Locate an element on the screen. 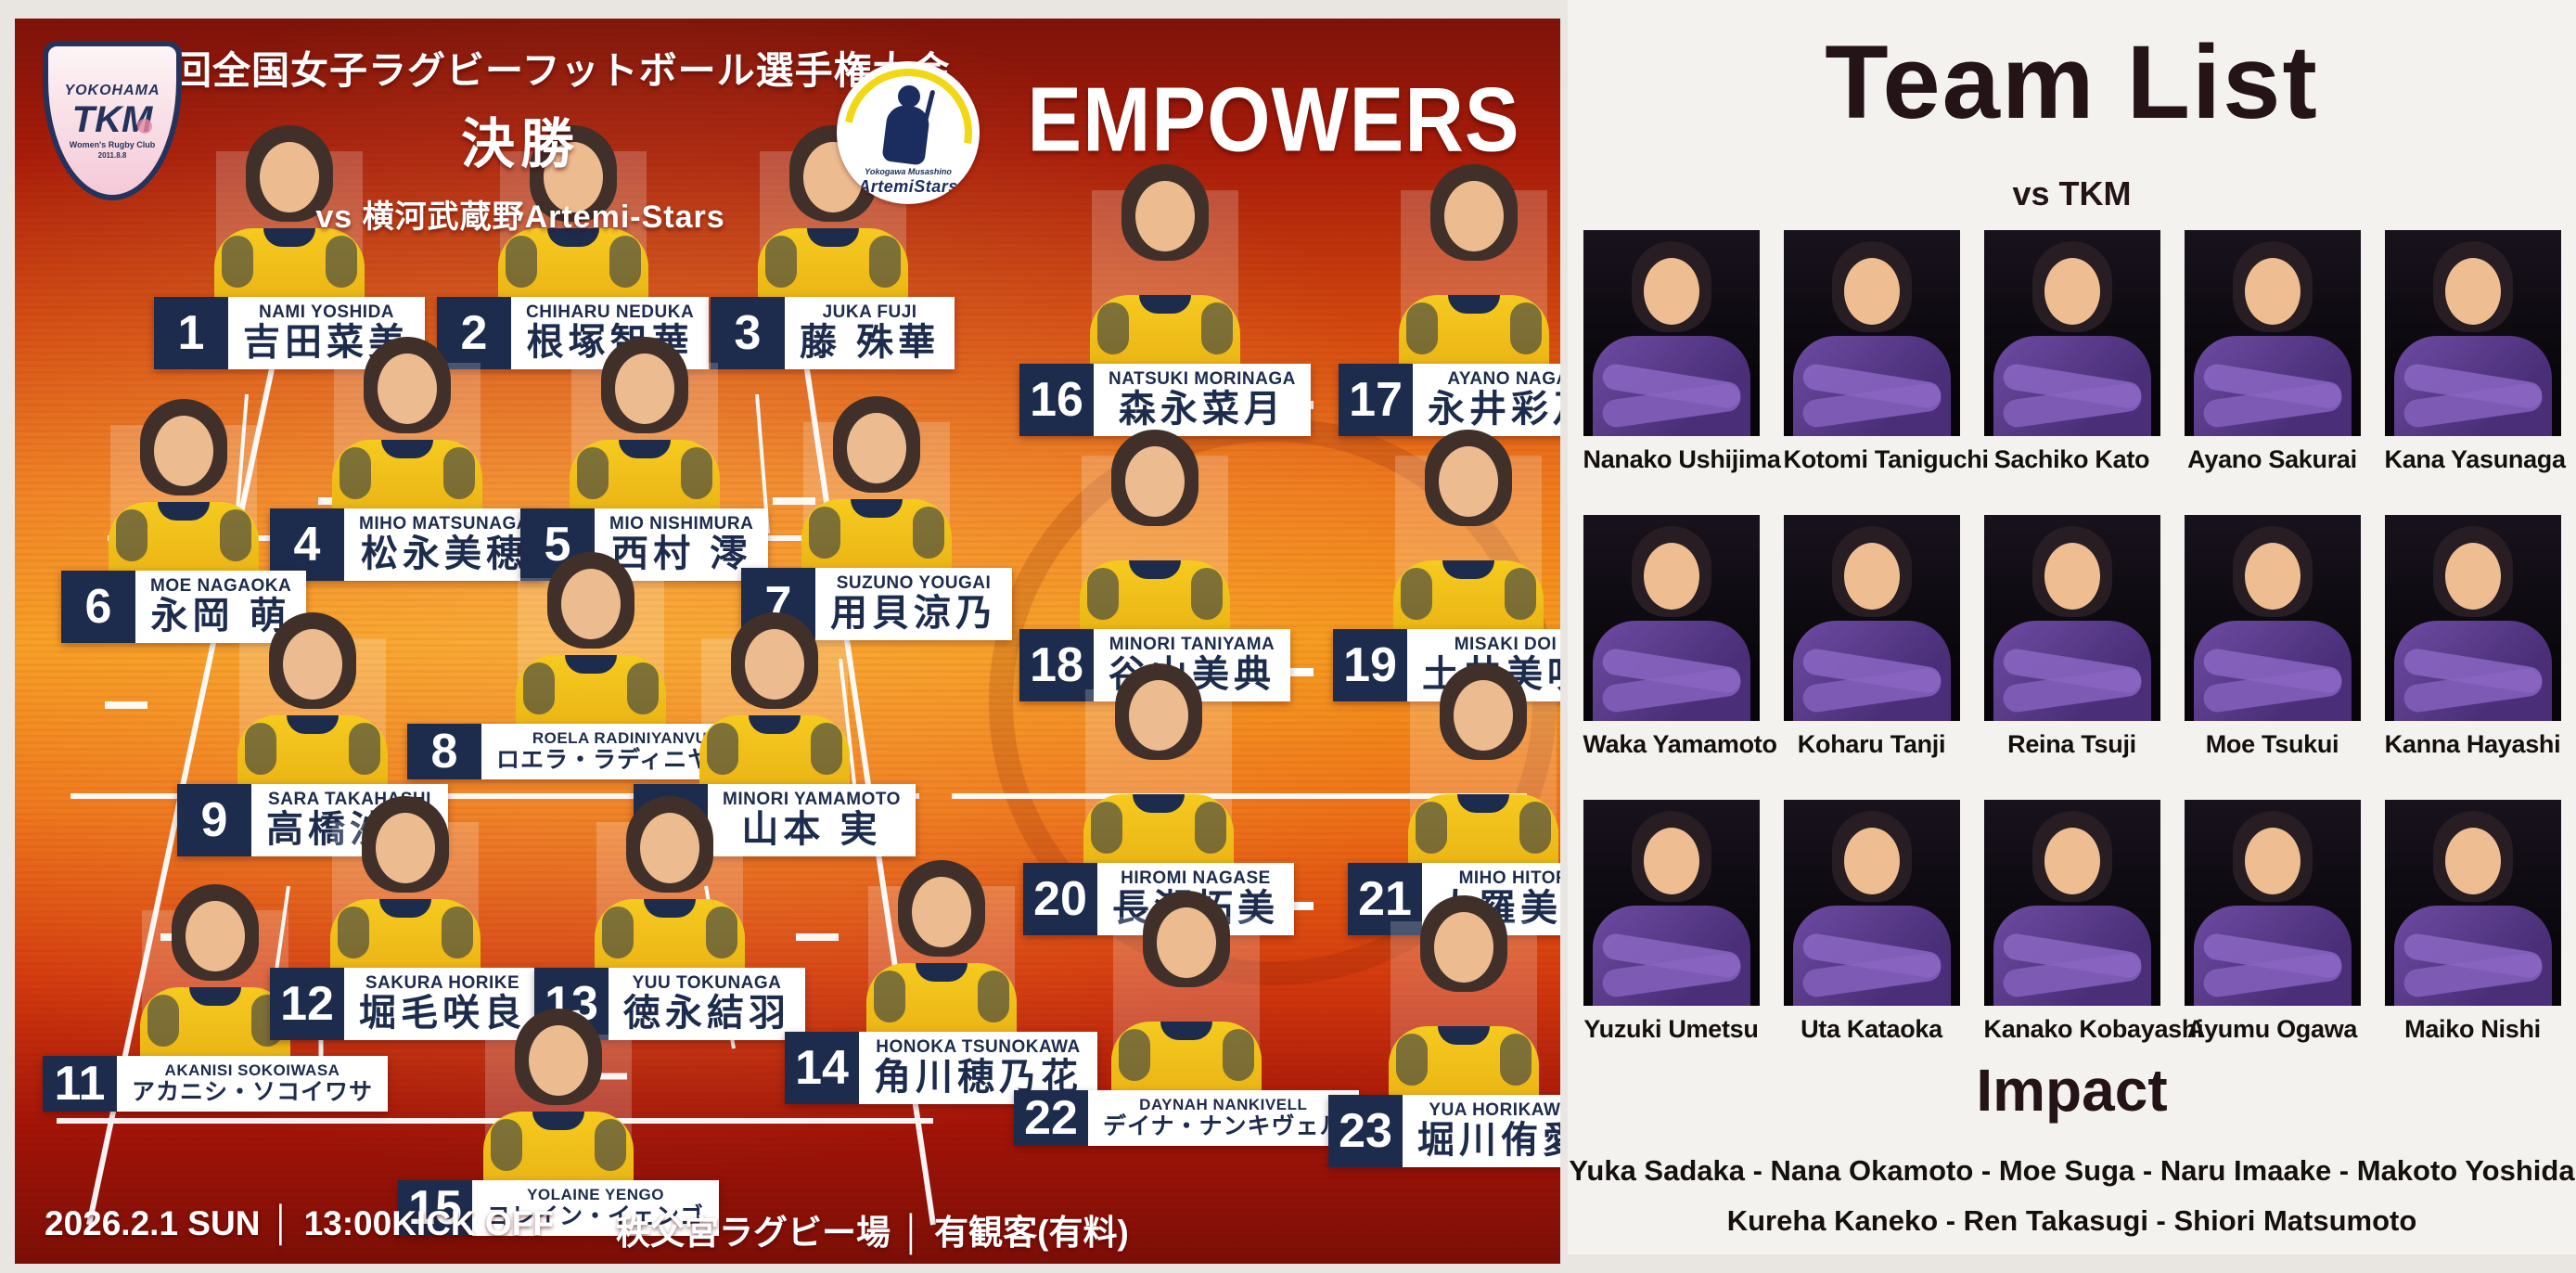  player-name-jp: 用貝涼乃 is located at coordinates (913, 613).